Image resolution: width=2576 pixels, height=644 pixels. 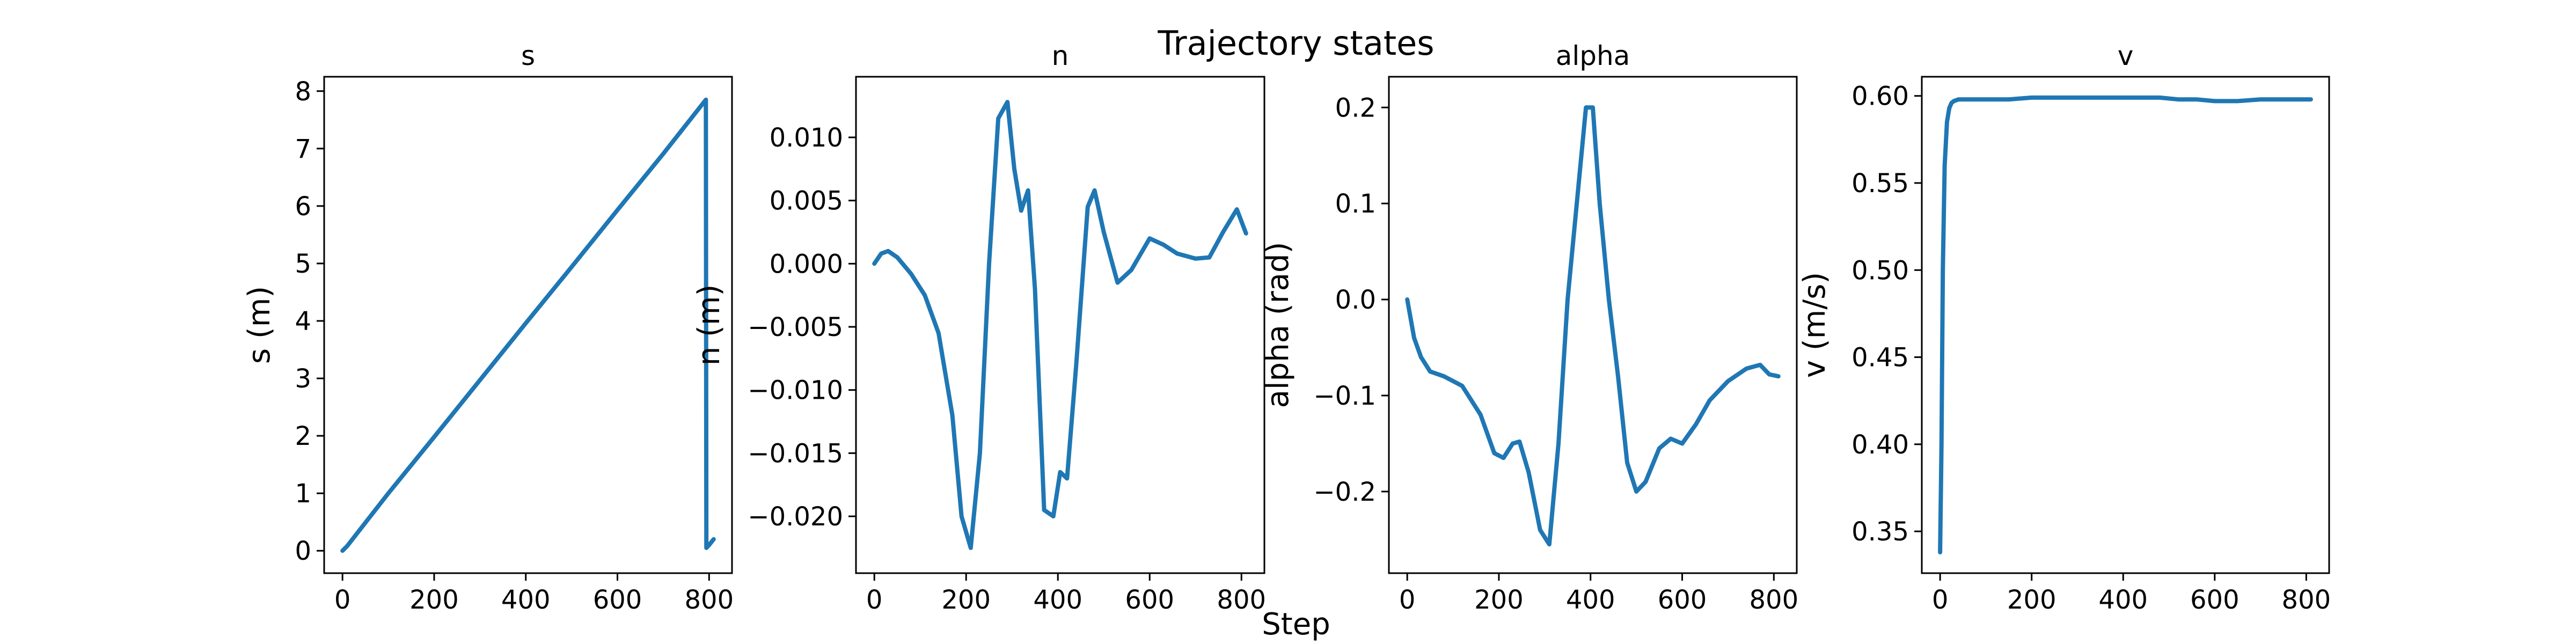 I want to click on x-tick-label-n-3: 600, so click(x=1149, y=600).